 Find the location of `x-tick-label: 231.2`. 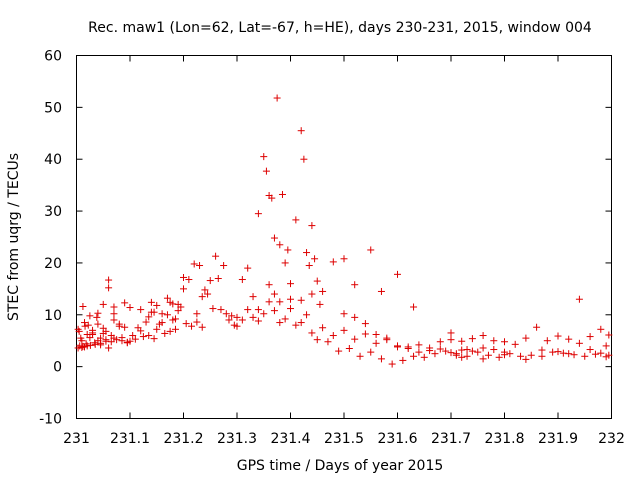

x-tick-label: 231.2 is located at coordinates (183, 439).